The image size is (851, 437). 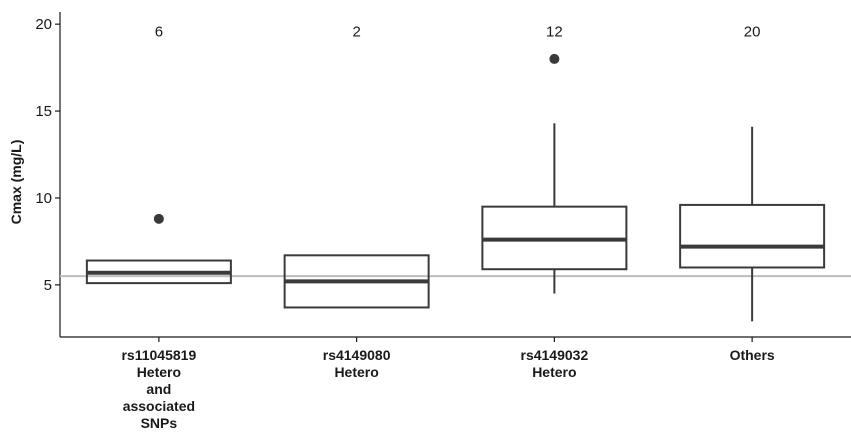 I want to click on y-axis-title: Cmax (mg/L), so click(x=16, y=182).